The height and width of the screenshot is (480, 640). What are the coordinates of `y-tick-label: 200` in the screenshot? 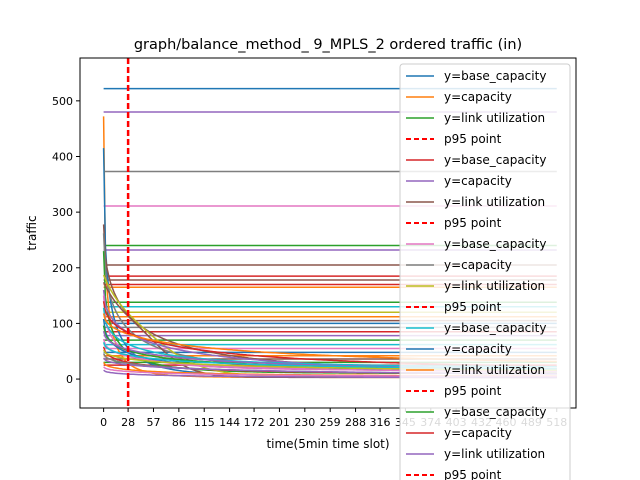 It's located at (62, 268).